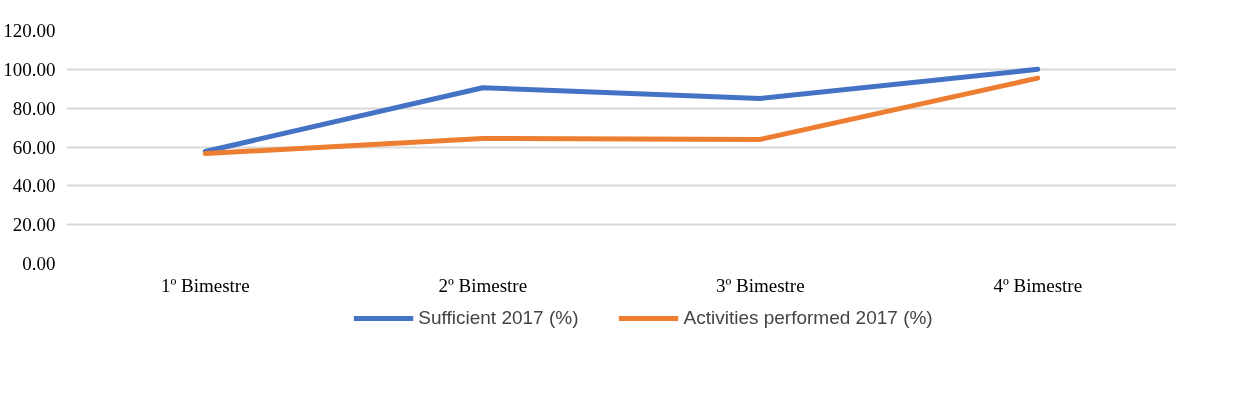 Image resolution: width=1252 pixels, height=403 pixels. What do you see at coordinates (39, 263) in the screenshot?
I see `y-tick-label: 0.00` at bounding box center [39, 263].